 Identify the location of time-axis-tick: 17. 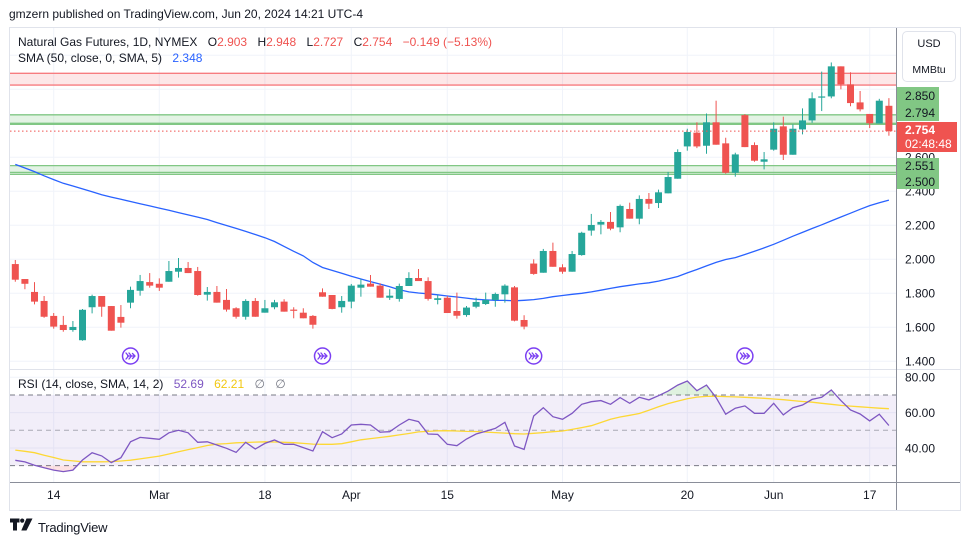
(870, 495).